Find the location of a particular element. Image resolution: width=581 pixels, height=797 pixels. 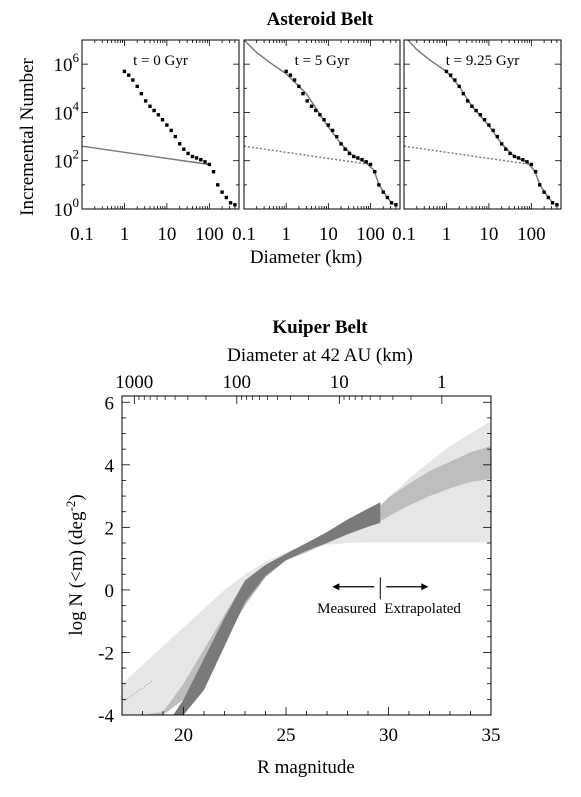

measured-label: Measured is located at coordinates (347, 609).